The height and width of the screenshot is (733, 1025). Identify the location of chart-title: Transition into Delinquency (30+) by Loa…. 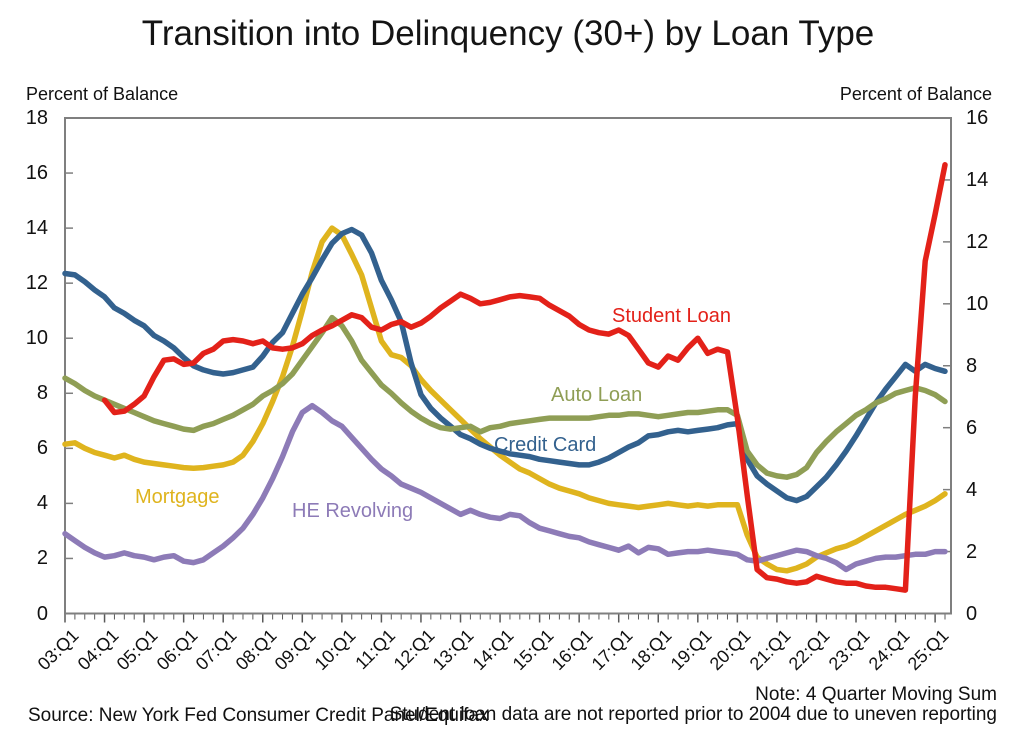
(508, 33).